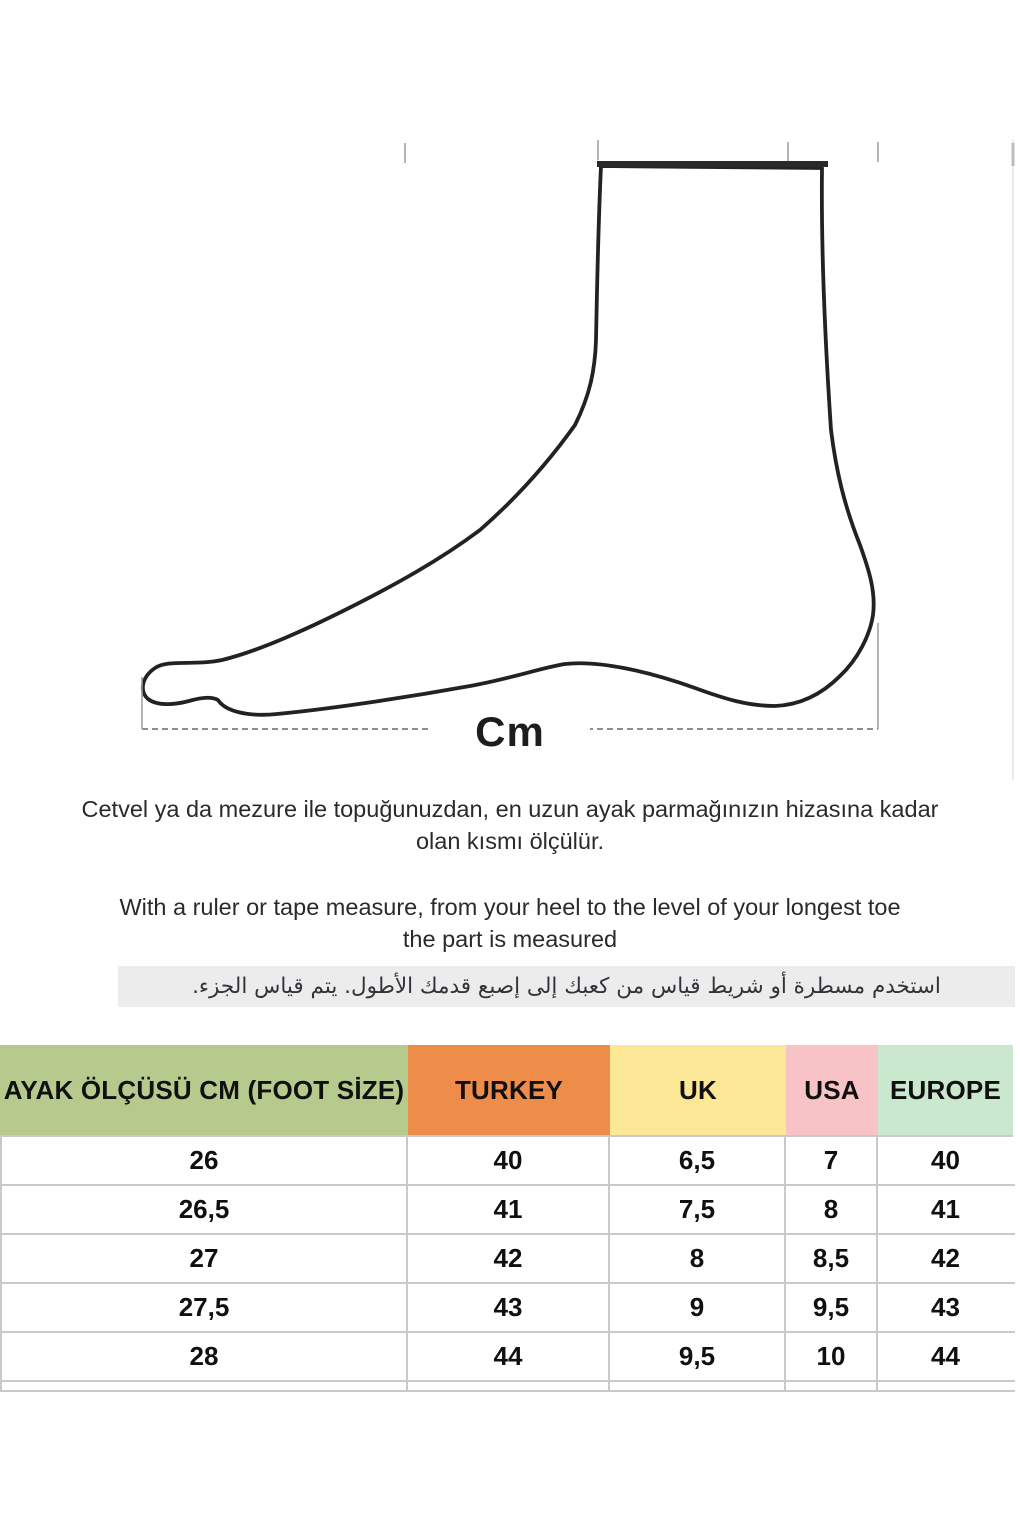  I want to click on column-header-usa: USA, so click(832, 1090).